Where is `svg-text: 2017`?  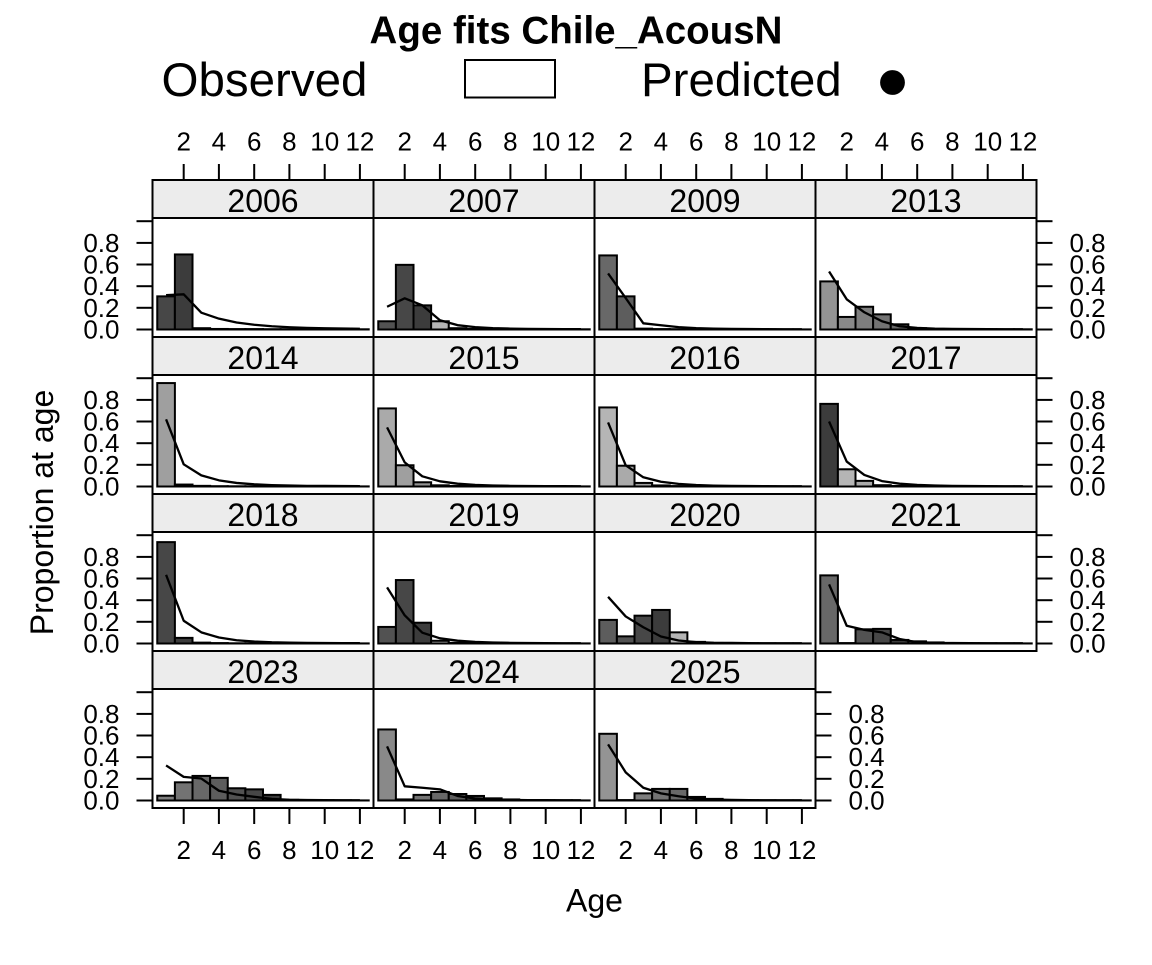 svg-text: 2017 is located at coordinates (925, 358).